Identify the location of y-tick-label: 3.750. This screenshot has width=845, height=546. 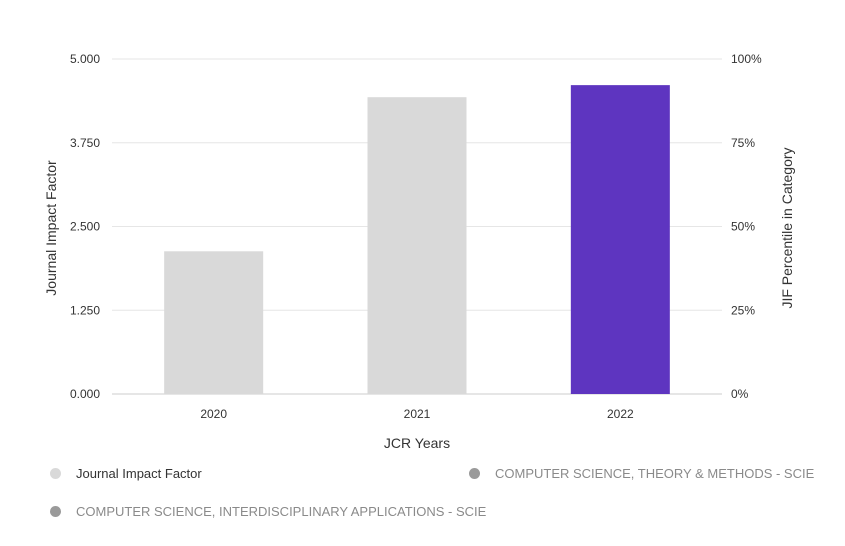
(85, 143).